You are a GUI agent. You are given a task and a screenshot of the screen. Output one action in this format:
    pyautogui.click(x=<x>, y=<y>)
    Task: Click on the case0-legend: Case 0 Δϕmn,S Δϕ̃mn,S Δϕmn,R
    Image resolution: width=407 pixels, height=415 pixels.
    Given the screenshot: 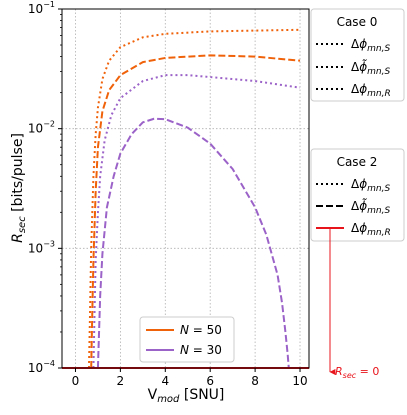 What is the action you would take?
    pyautogui.click(x=357, y=55)
    